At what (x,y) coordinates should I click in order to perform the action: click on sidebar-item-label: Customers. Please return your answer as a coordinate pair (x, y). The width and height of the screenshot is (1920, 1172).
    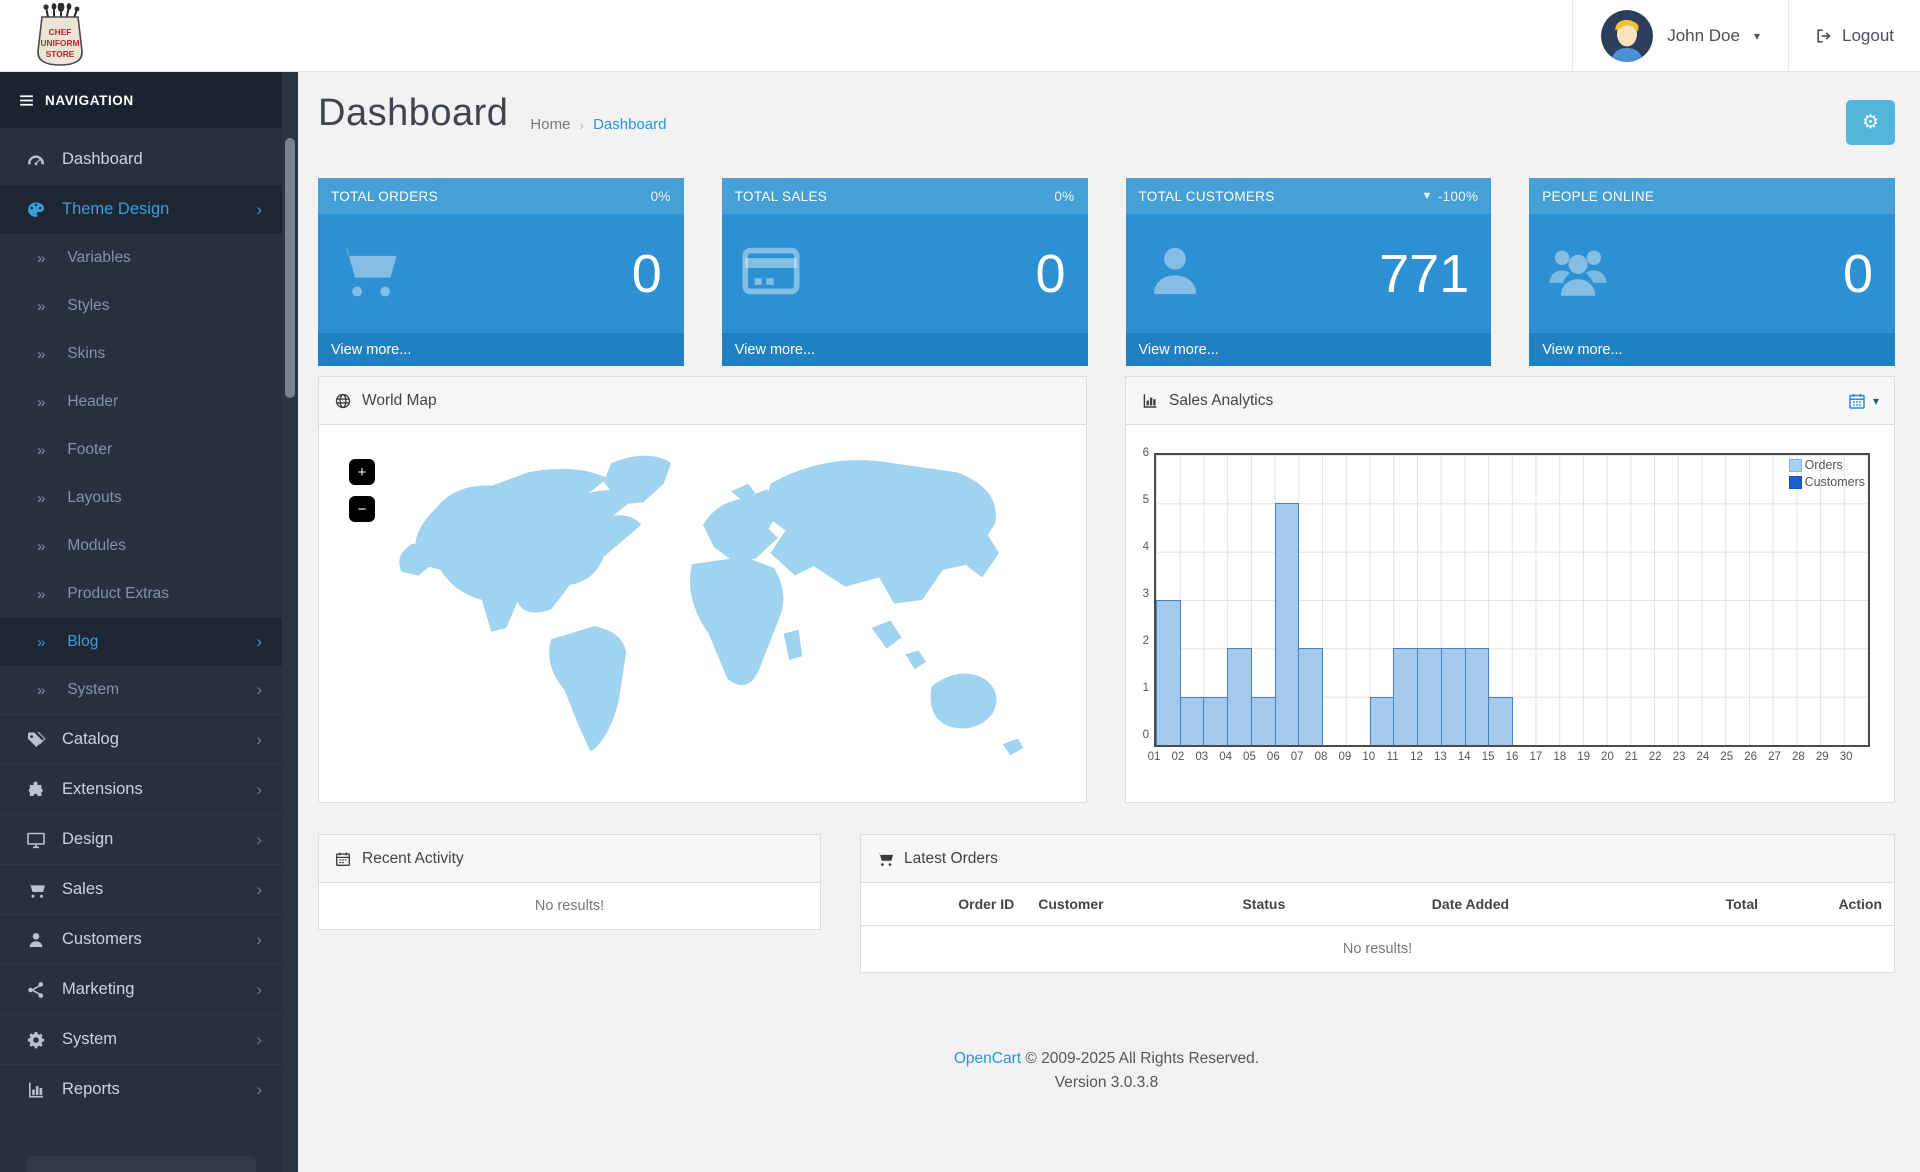
    Looking at the image, I should click on (102, 939).